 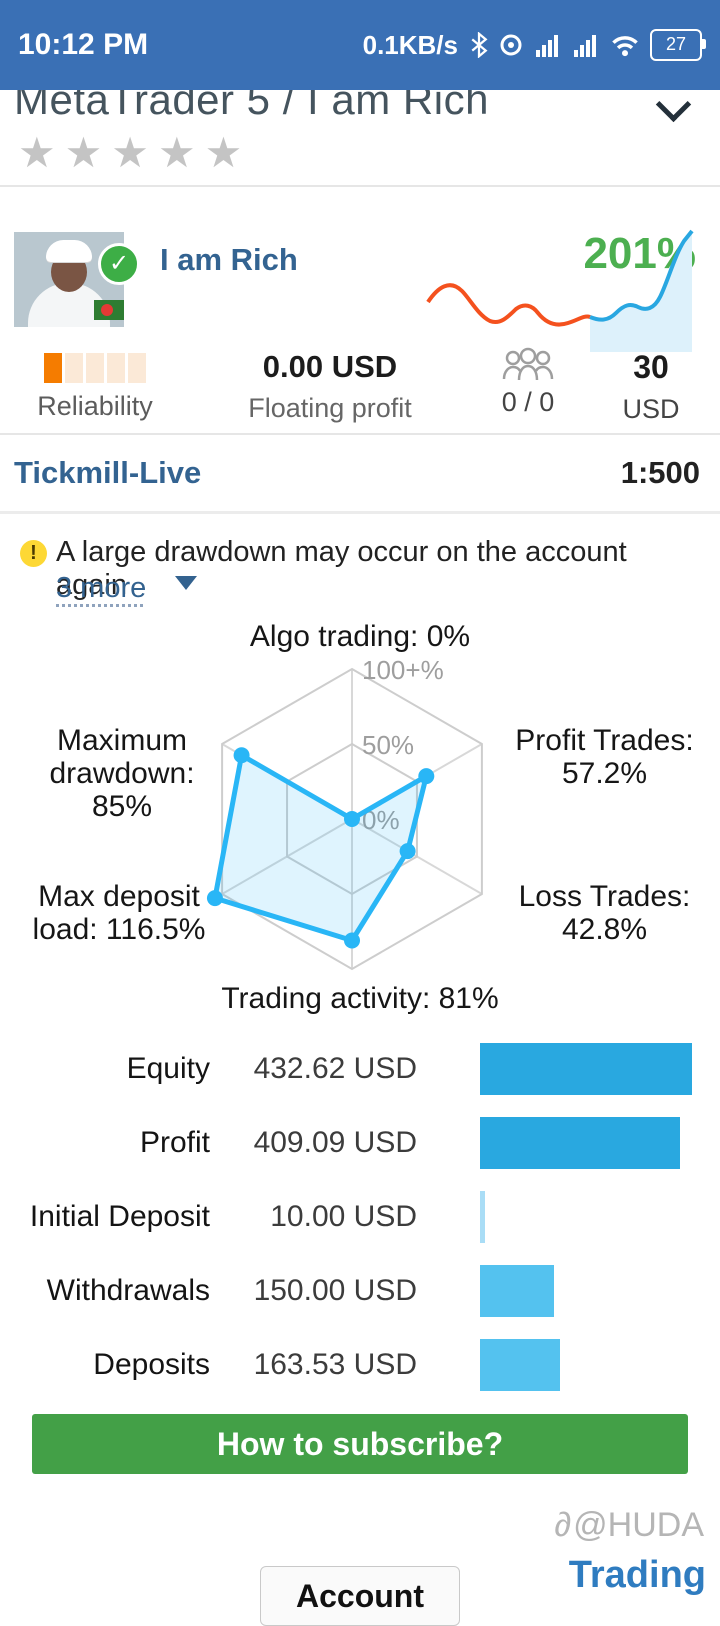 What do you see at coordinates (69, 251) in the screenshot?
I see `avatar-cap` at bounding box center [69, 251].